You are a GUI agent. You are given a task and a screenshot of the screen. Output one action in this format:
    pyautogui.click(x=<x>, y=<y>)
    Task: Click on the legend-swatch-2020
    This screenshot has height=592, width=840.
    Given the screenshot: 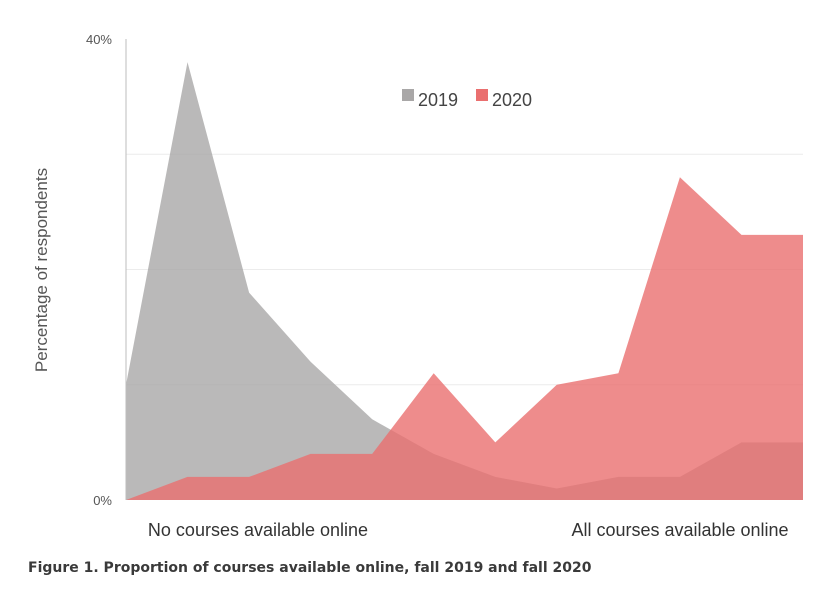 What is the action you would take?
    pyautogui.click(x=482, y=95)
    